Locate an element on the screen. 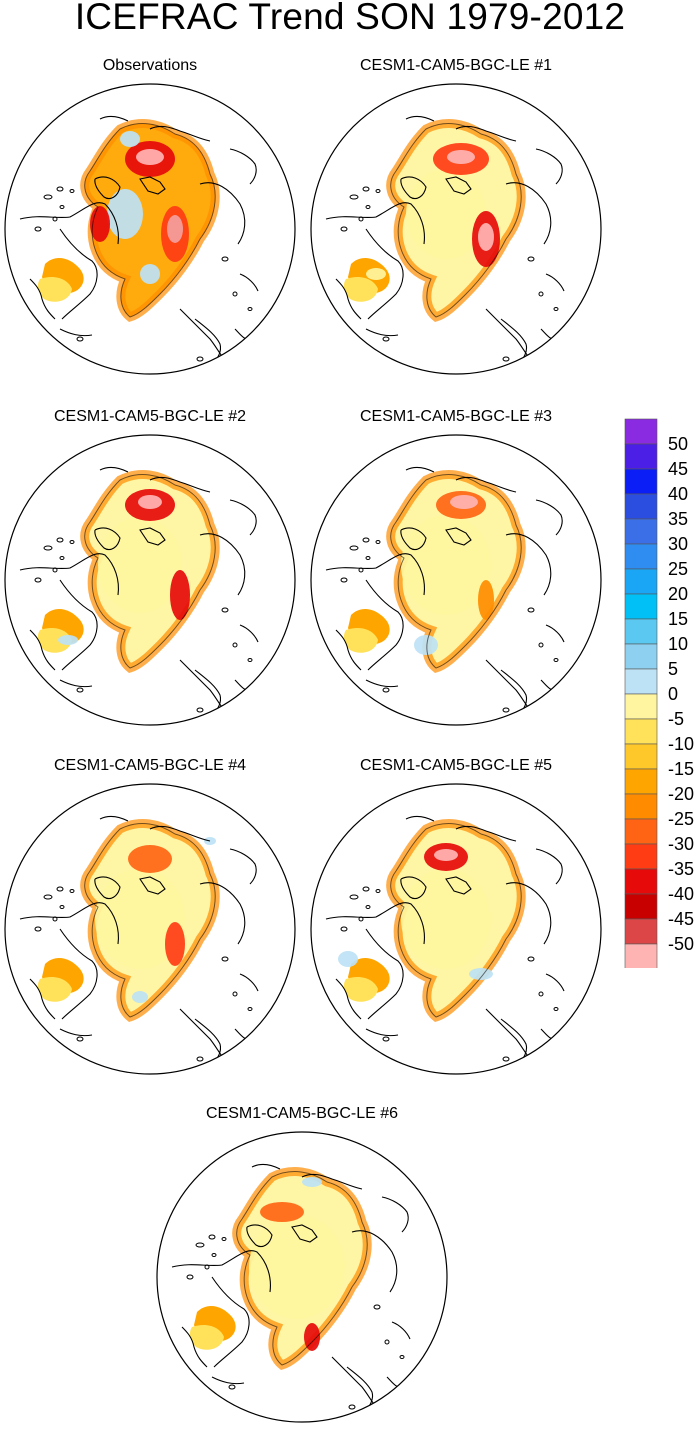 The height and width of the screenshot is (1455, 700). panel-label: Observations is located at coordinates (150, 65).